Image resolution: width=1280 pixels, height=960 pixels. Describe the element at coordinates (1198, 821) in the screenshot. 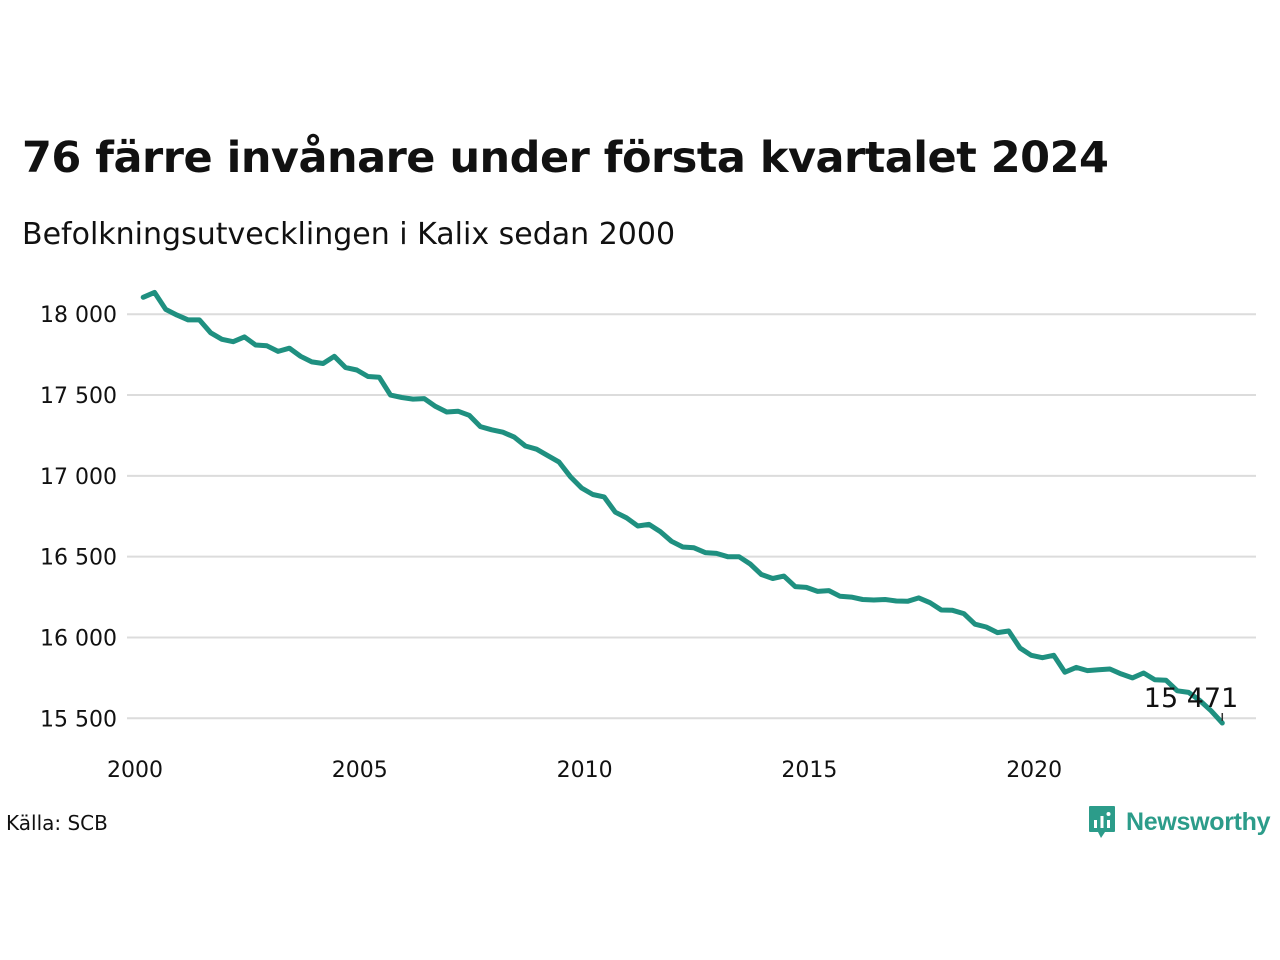

I see `brand-name: Newsworthy` at that location.